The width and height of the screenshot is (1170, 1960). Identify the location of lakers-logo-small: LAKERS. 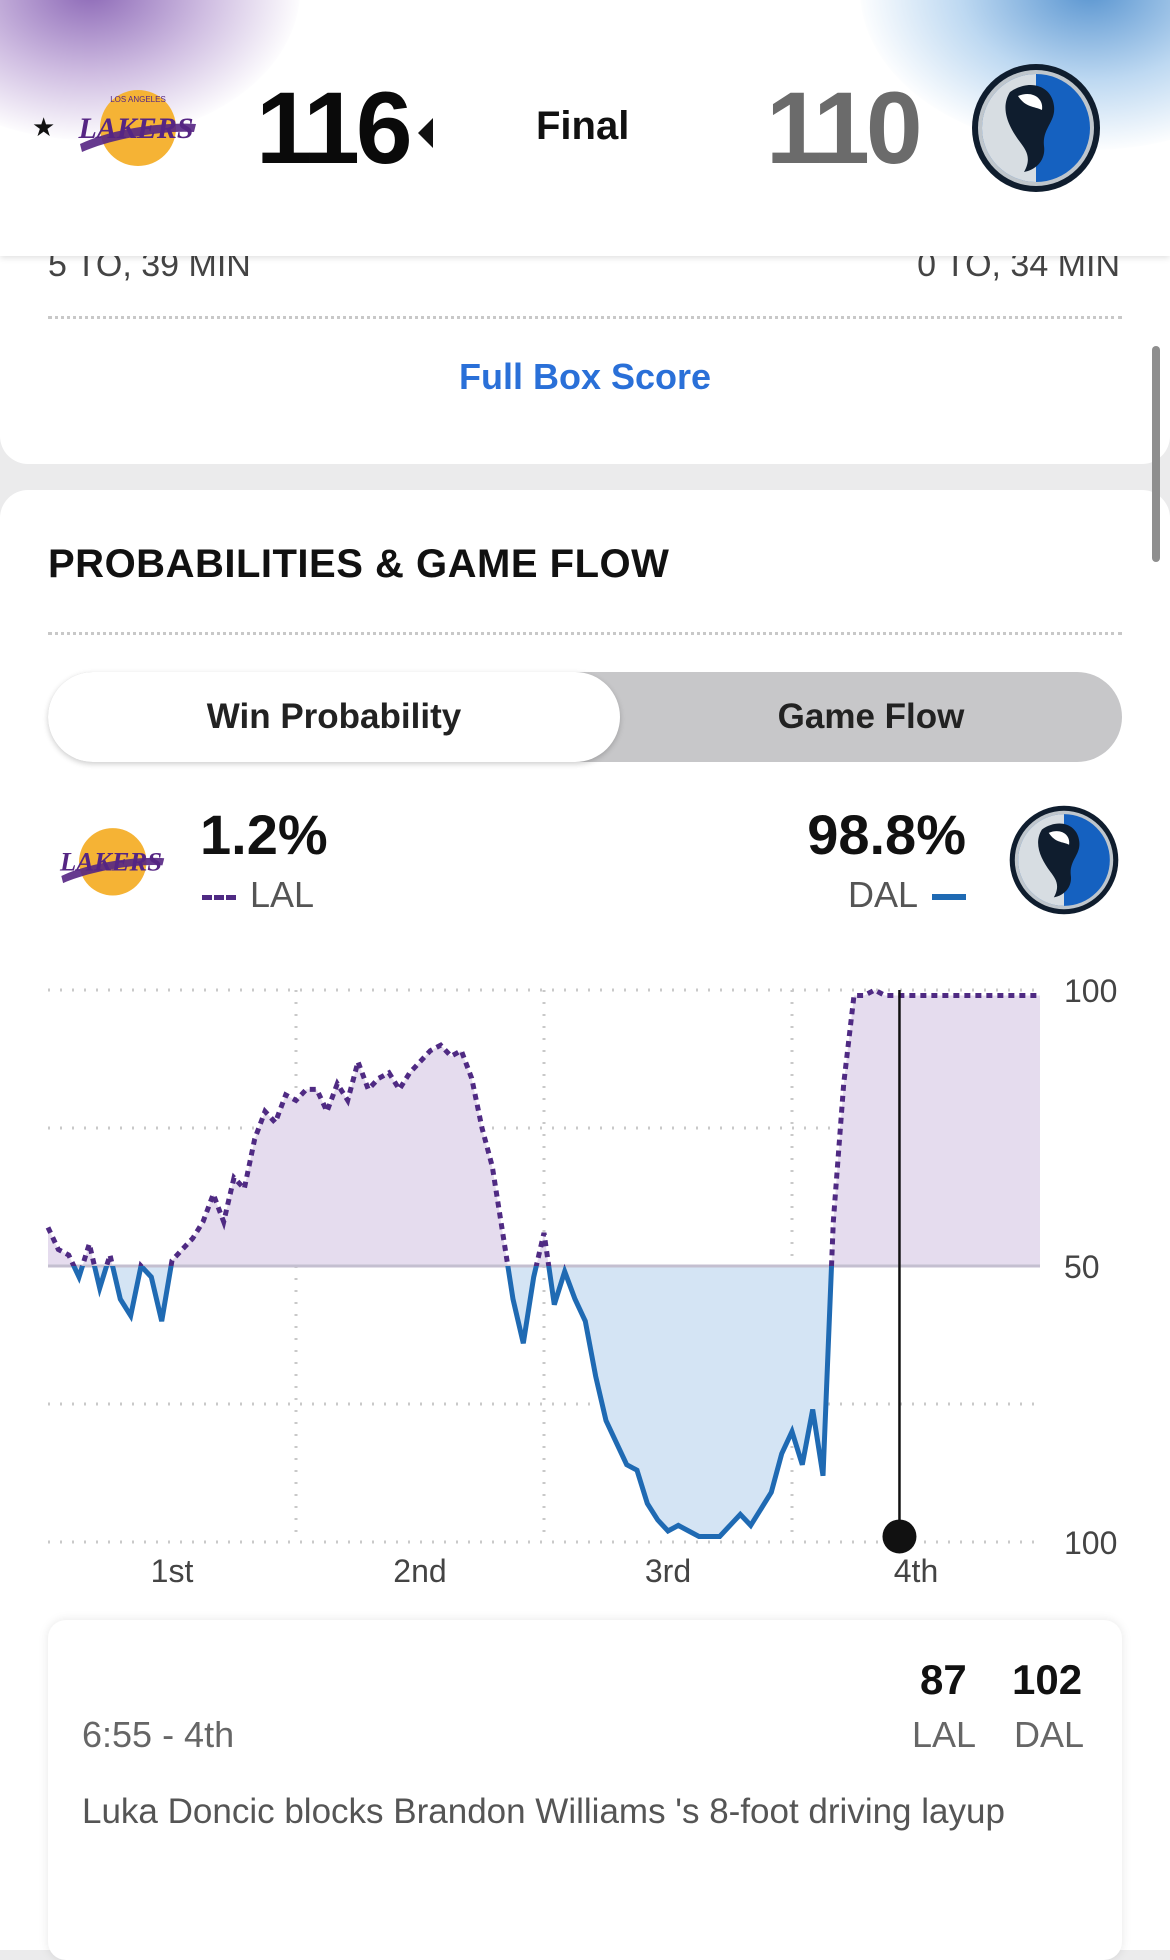
(112, 862).